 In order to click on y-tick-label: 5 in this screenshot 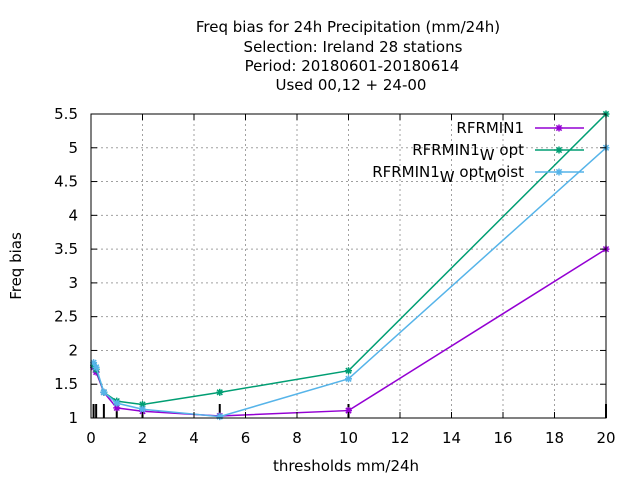, I will do `click(73, 148)`.